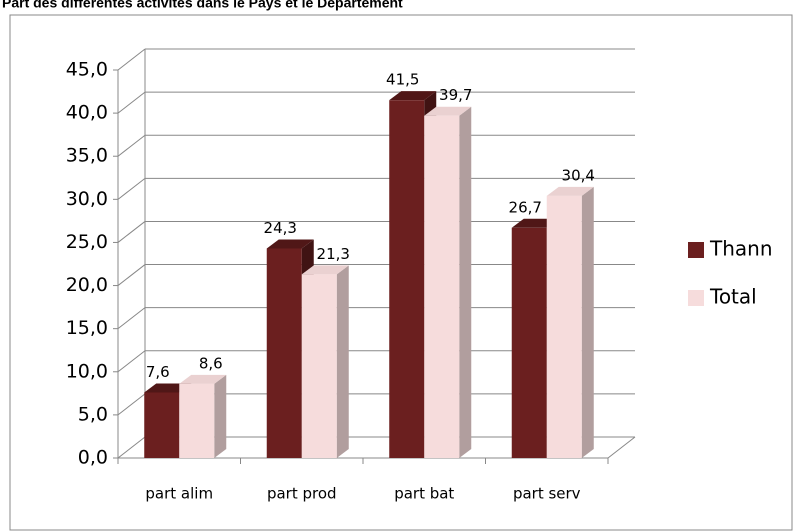  I want to click on y-tick-label: 35,0, so click(87, 156).